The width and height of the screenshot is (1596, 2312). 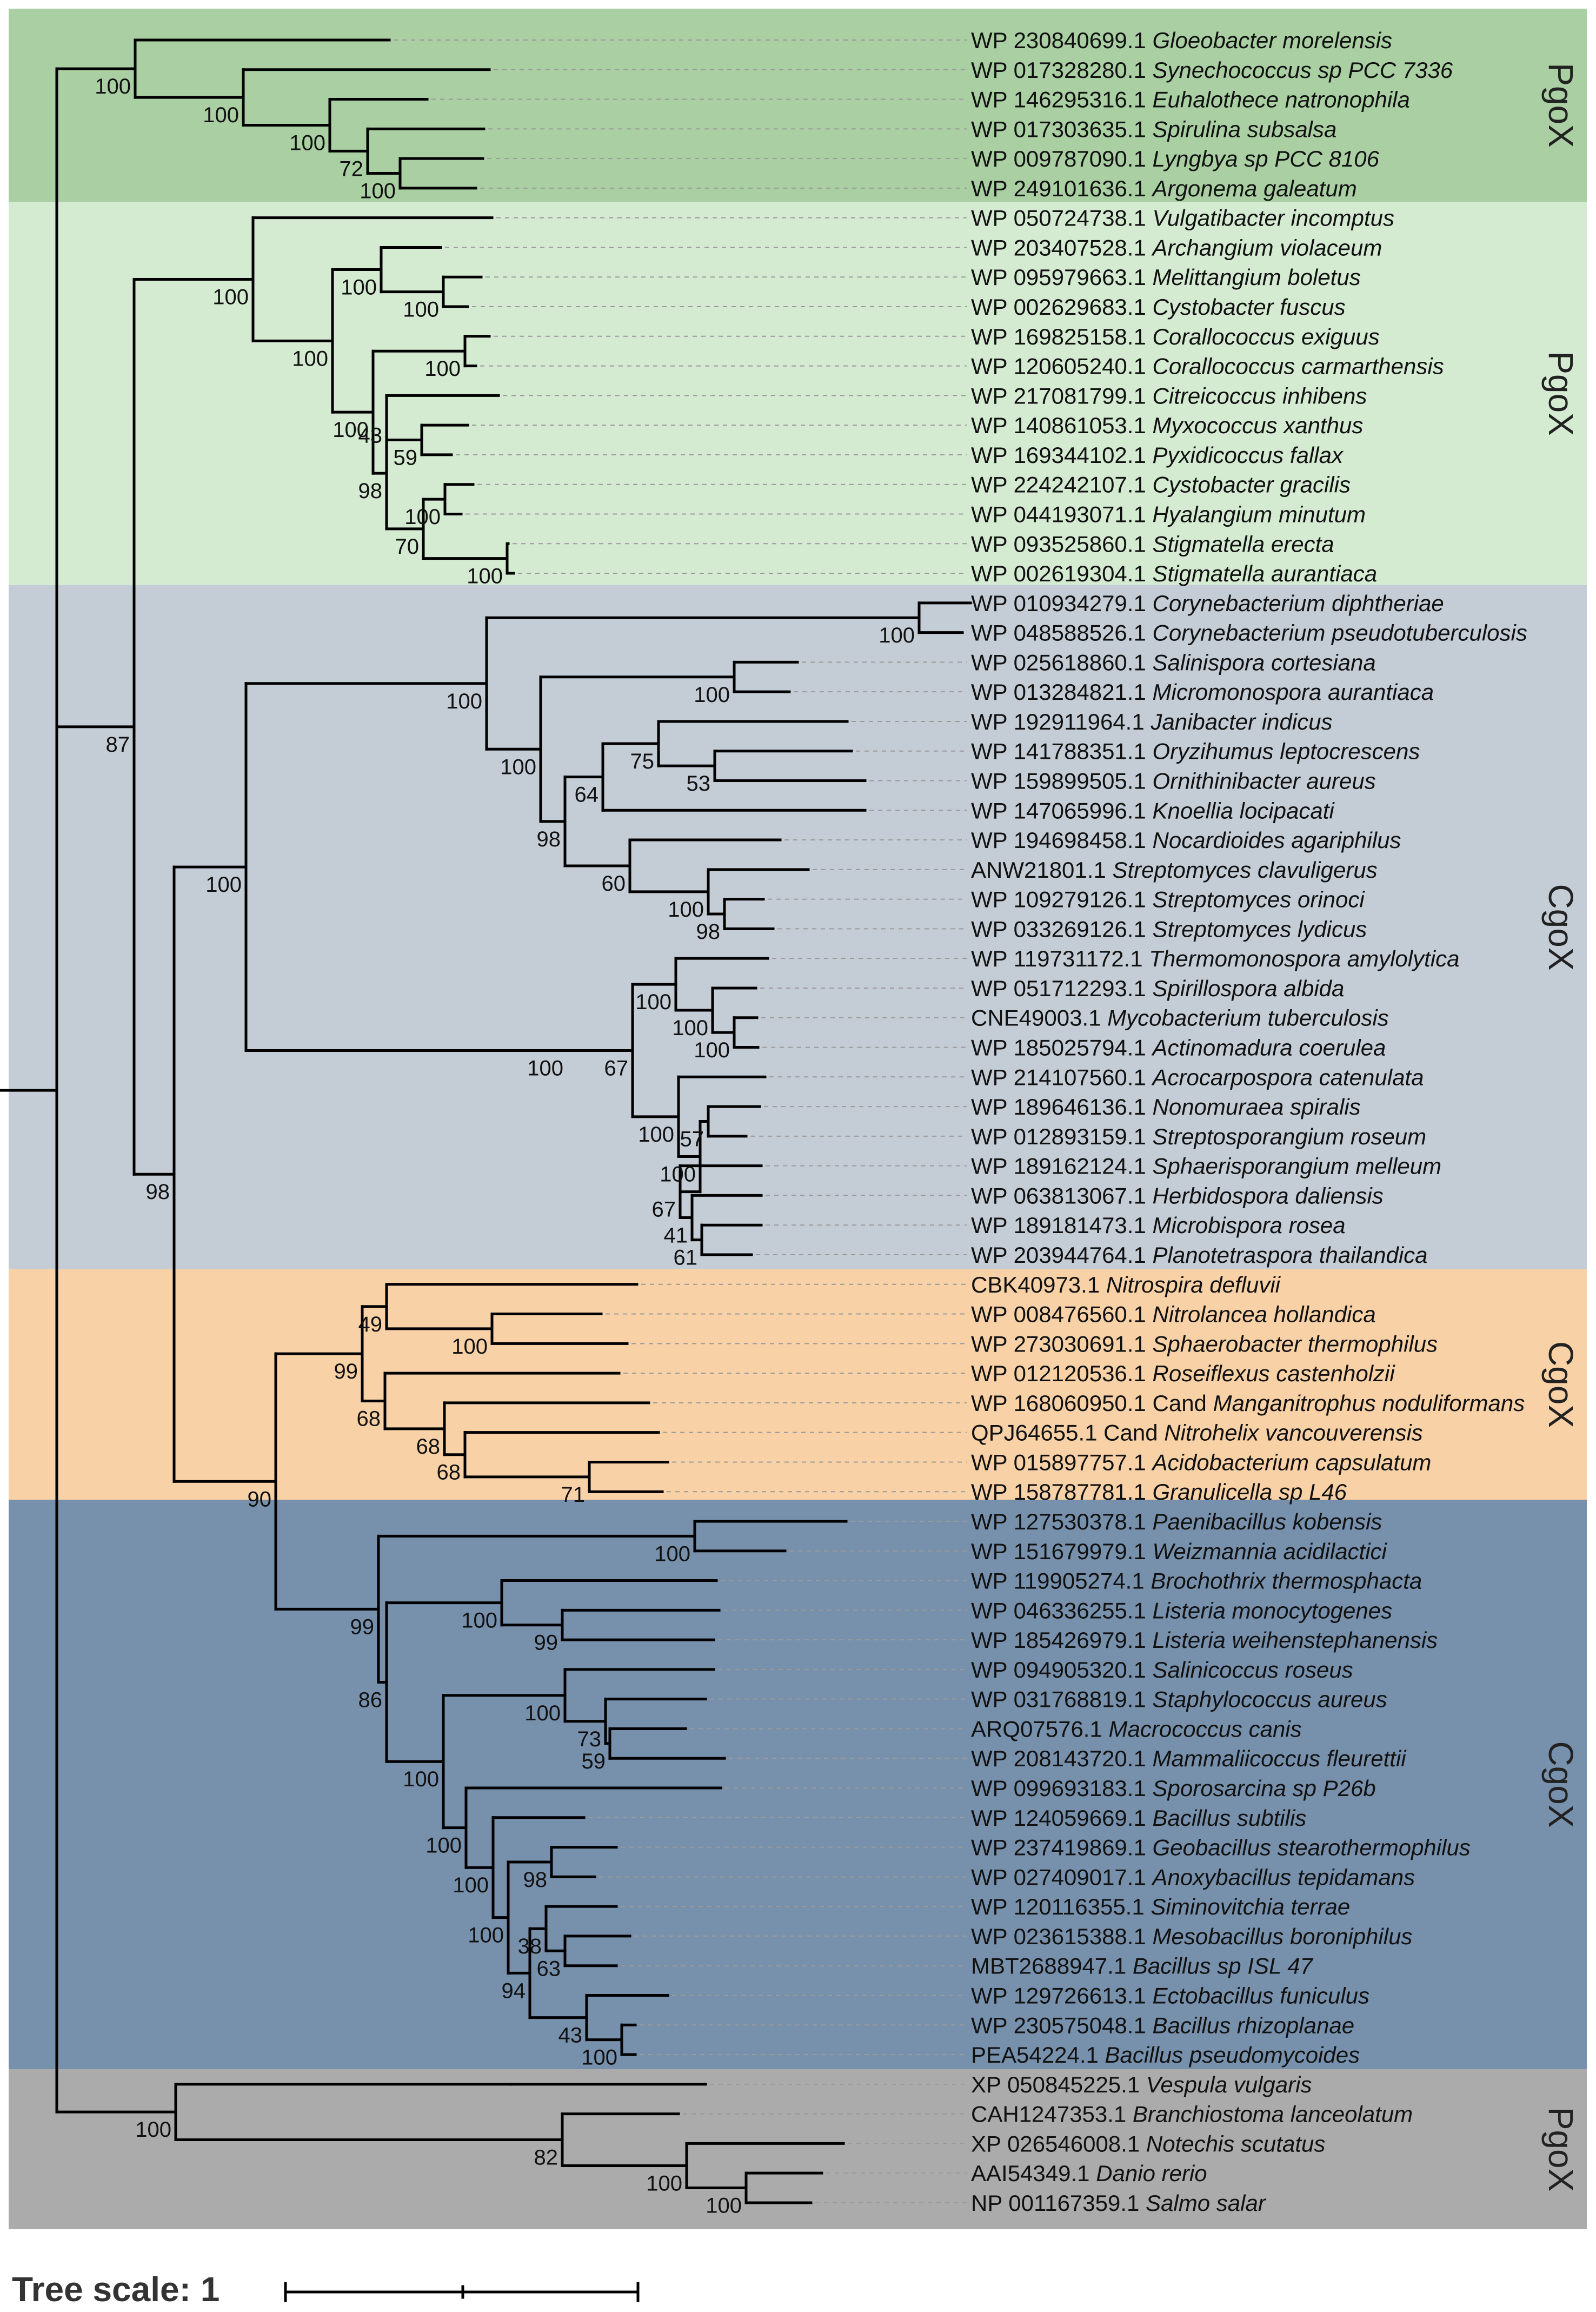 I want to click on leaf-label: NP 001167359.1 Salmo salar, so click(x=1119, y=2203).